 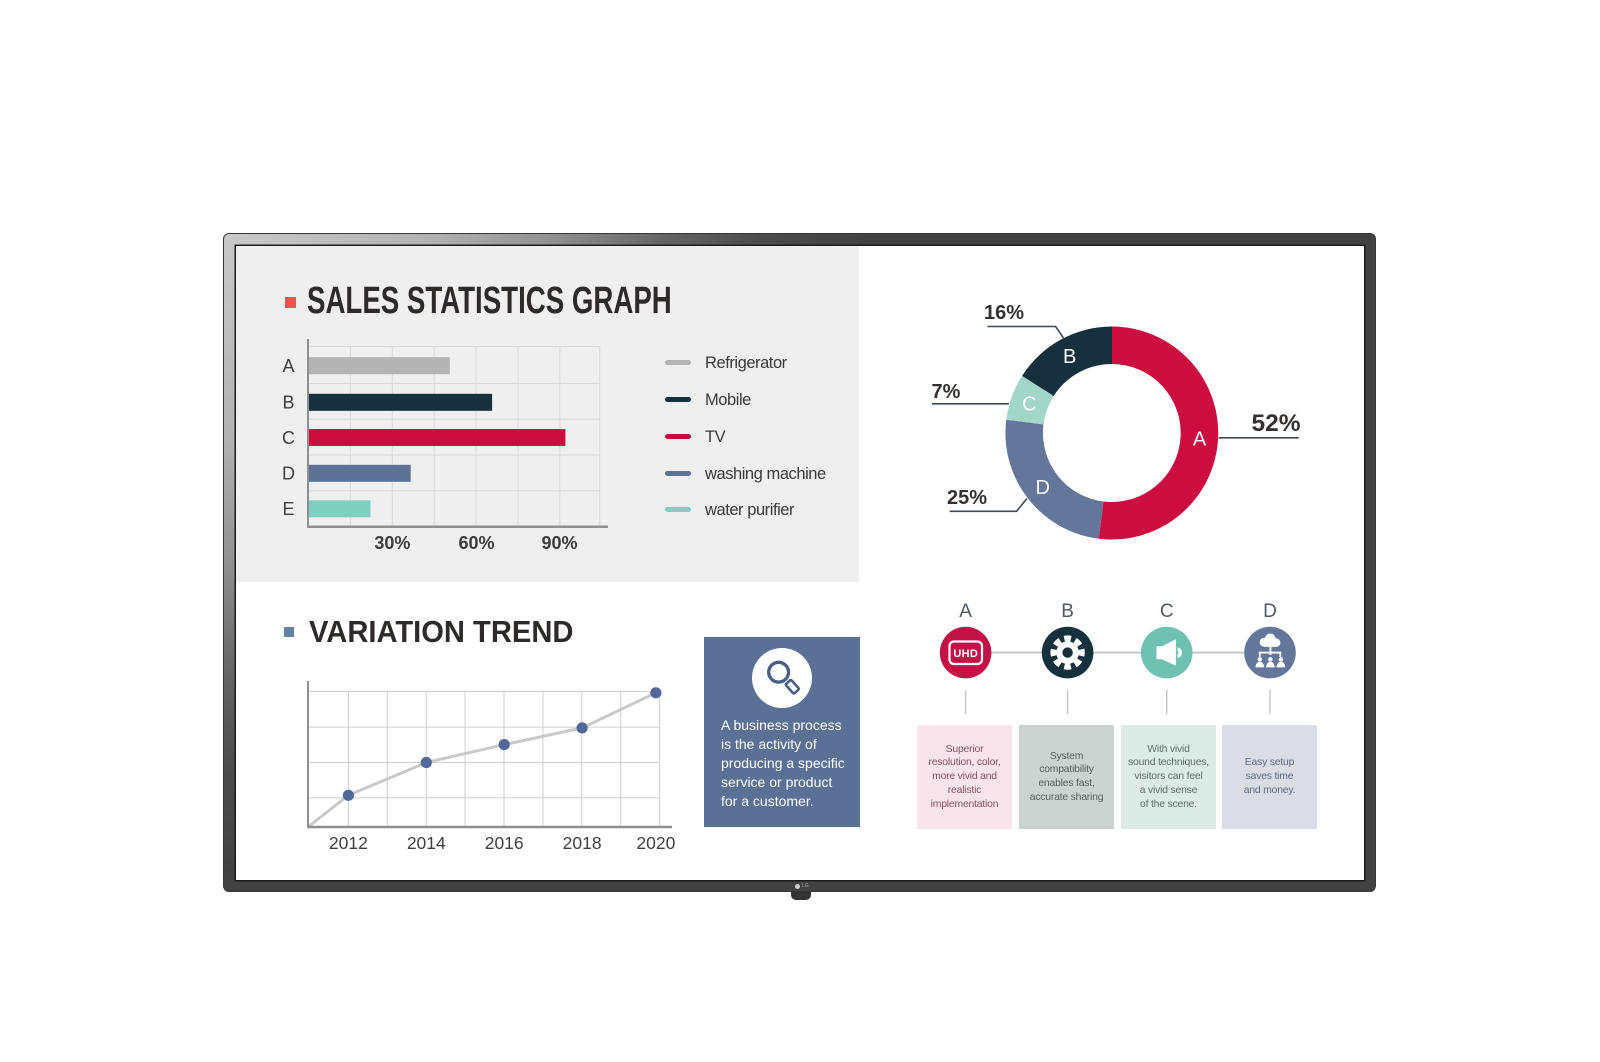 I want to click on svg-text: 2012, so click(x=348, y=843).